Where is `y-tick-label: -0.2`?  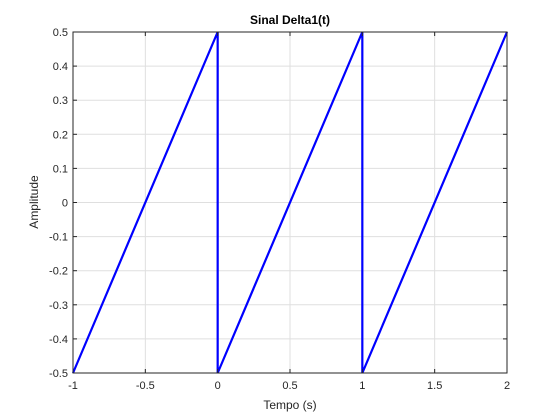 y-tick-label: -0.2 is located at coordinates (58, 272).